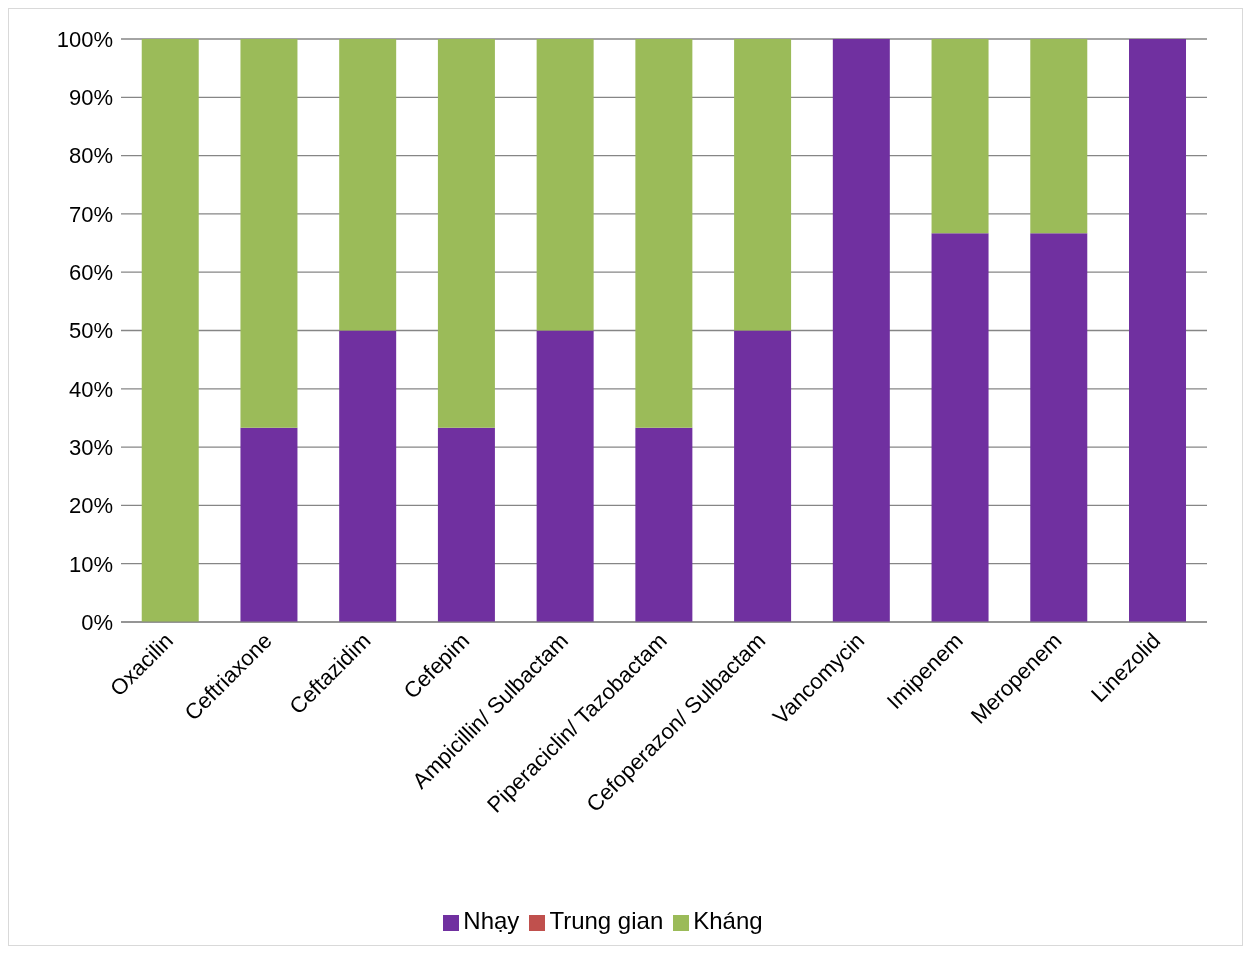 This screenshot has height=954, width=1251. Describe the element at coordinates (728, 920) in the screenshot. I see `legend-label: Kháng` at that location.